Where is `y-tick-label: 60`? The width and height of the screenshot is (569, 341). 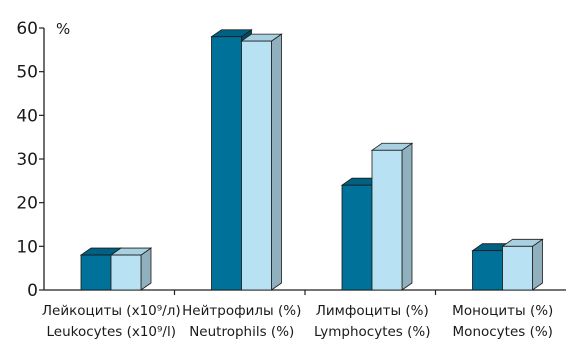 y-tick-label: 60 is located at coordinates (27, 29).